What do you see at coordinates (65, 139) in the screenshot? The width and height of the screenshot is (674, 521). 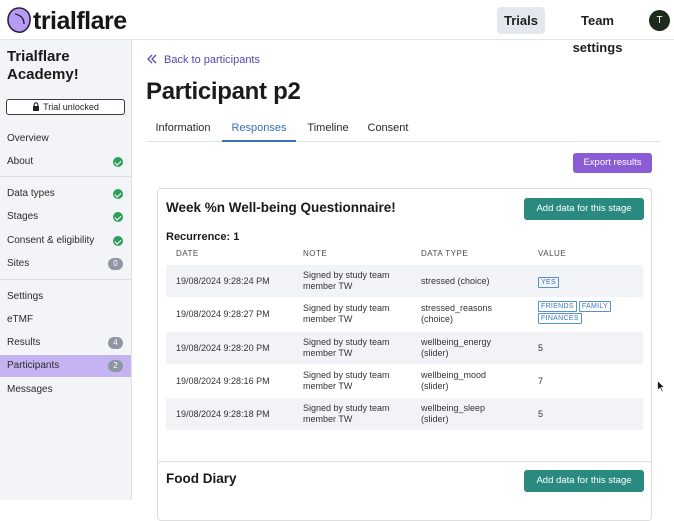 I see `sidebar-item-overview: Overview` at bounding box center [65, 139].